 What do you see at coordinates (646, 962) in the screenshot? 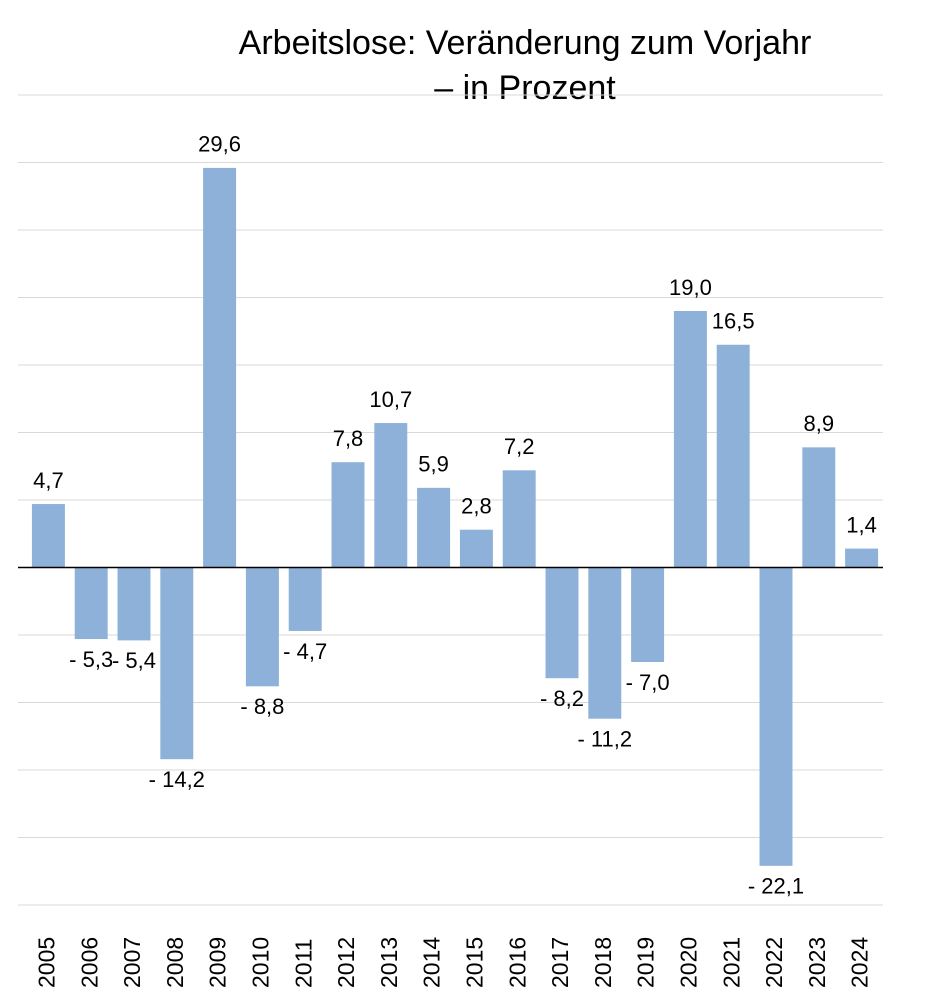
I see `x-tick-label: 2019` at bounding box center [646, 962].